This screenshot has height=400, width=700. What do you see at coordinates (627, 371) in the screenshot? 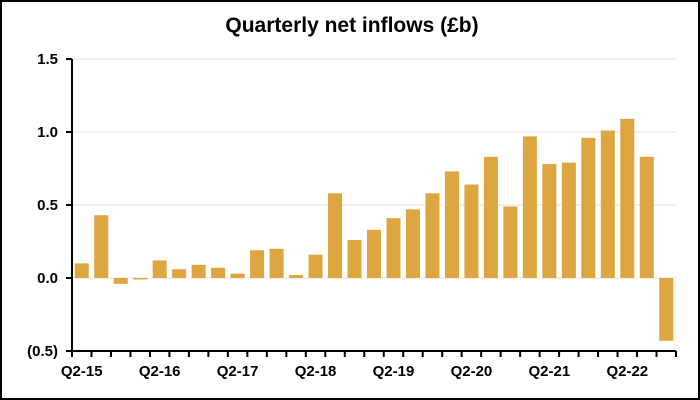
I see `x-tick-label: Q2-22` at bounding box center [627, 371].